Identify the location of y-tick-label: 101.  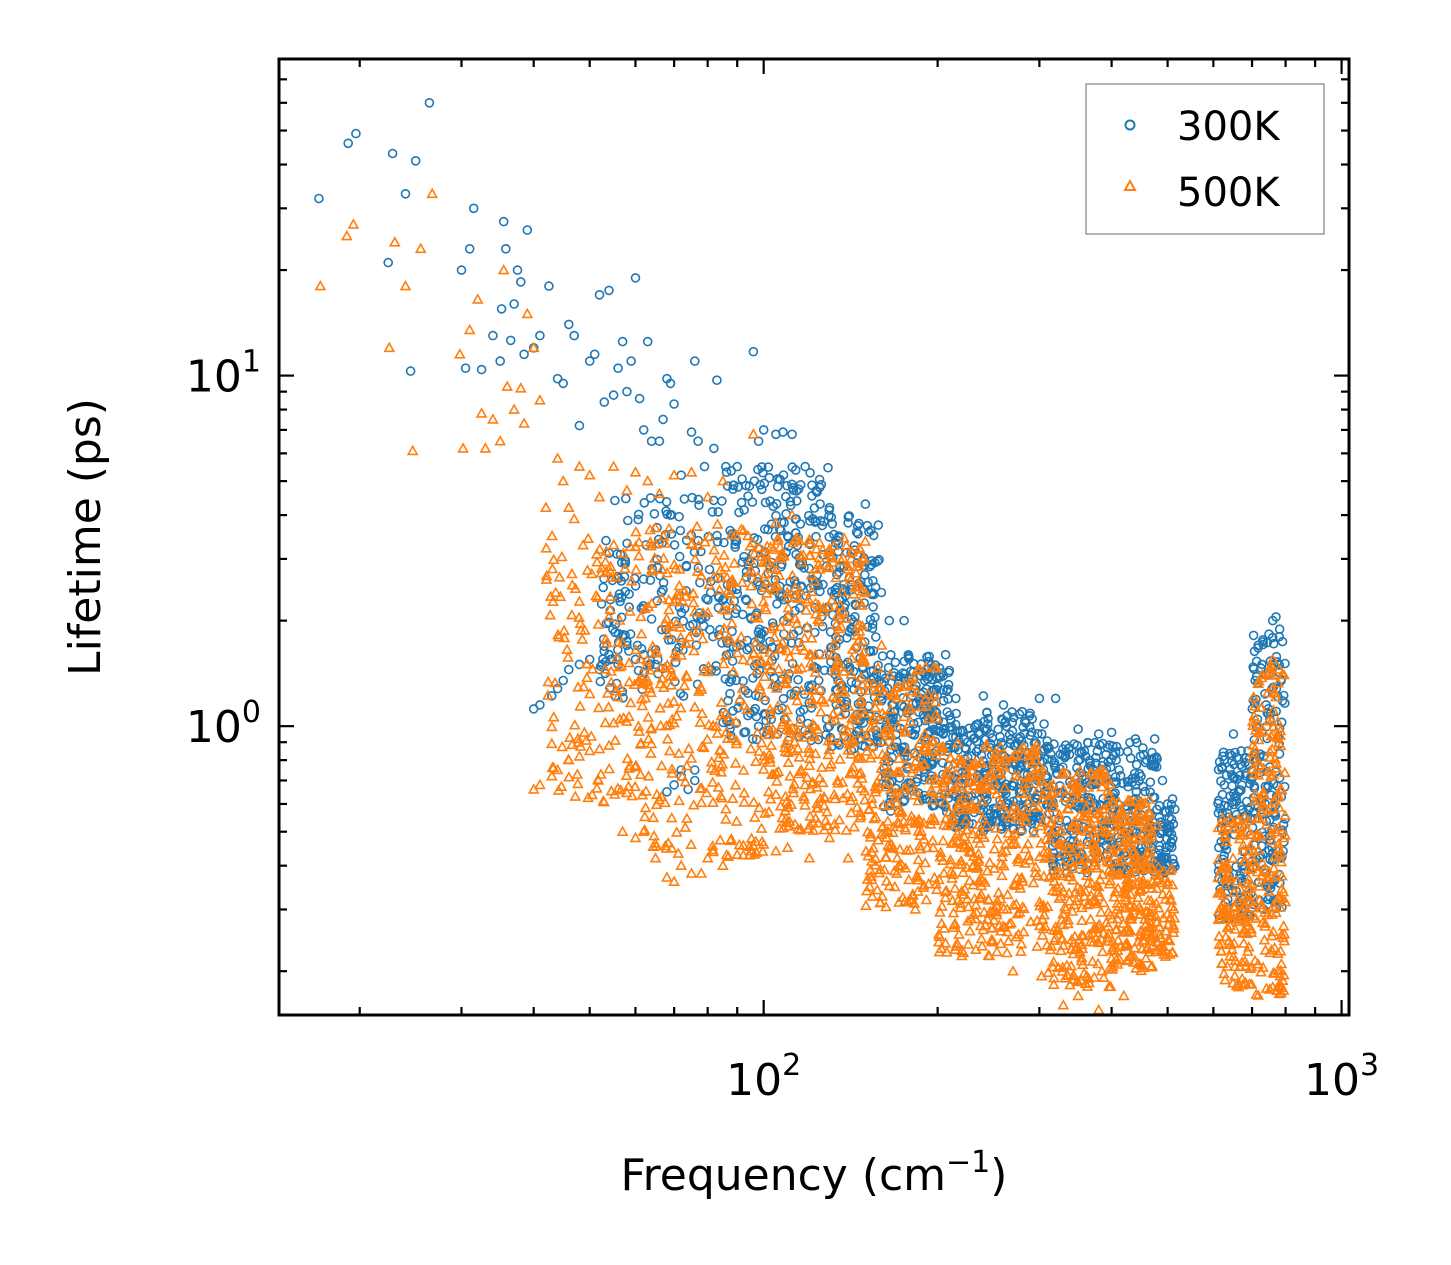
(223, 374).